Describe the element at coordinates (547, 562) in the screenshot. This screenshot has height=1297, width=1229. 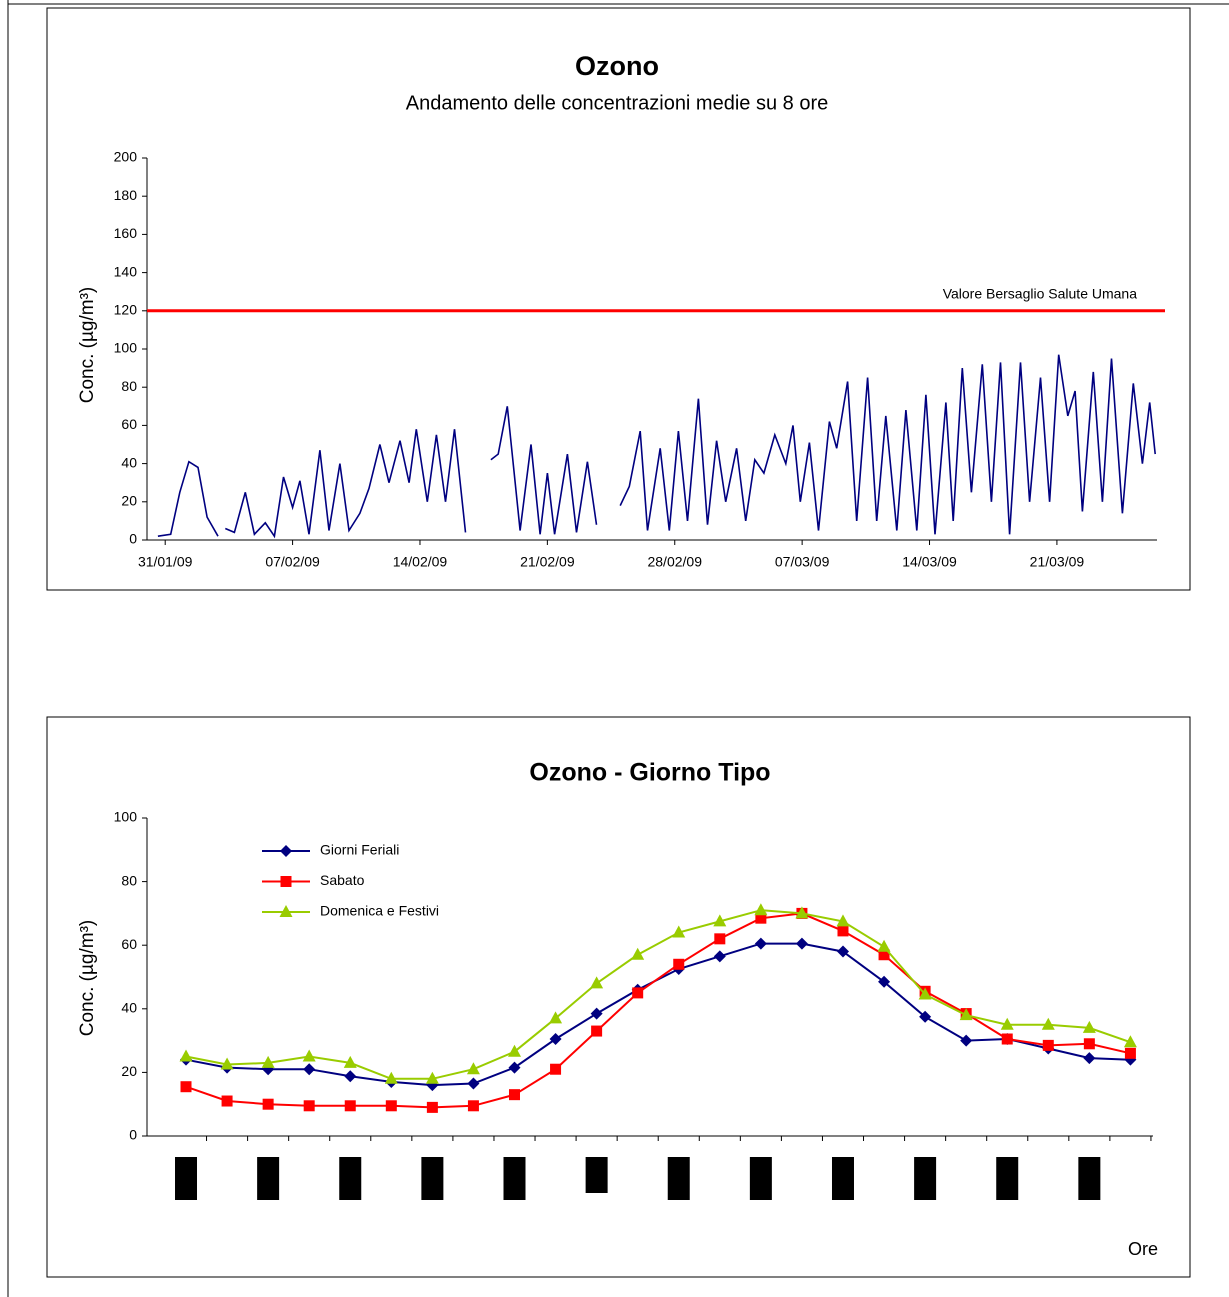
I see `x-tick-label: 21/02/09` at that location.